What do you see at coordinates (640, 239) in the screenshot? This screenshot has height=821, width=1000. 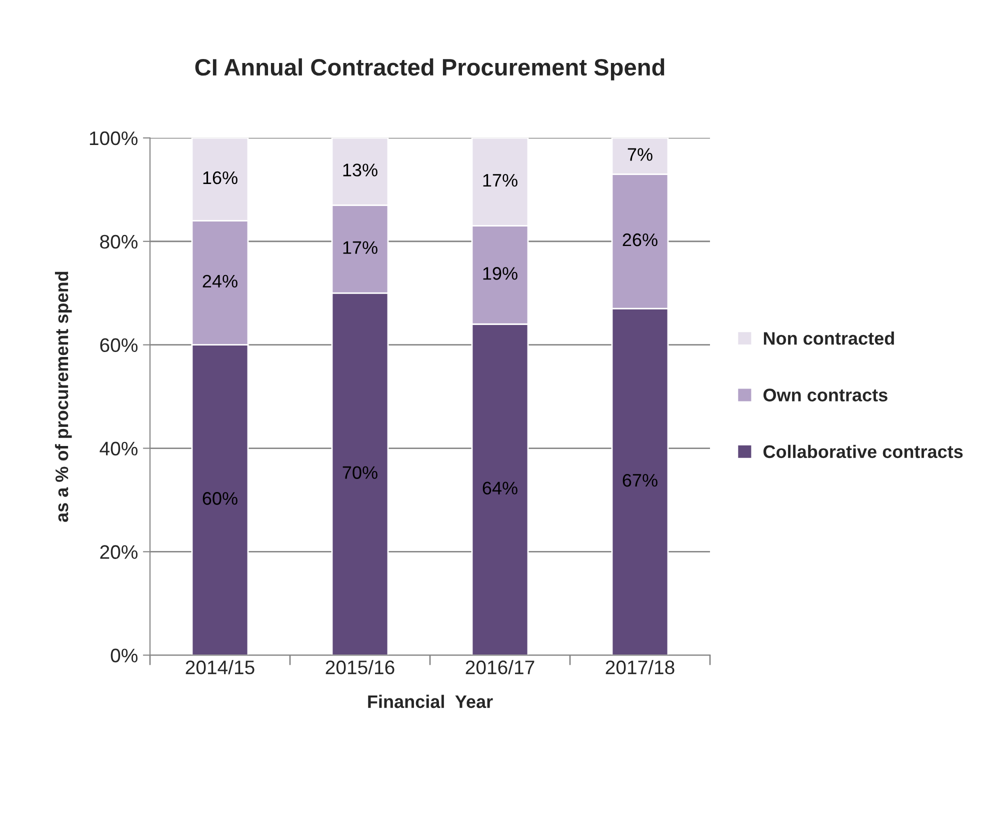 I see `data-label: 26%` at bounding box center [640, 239].